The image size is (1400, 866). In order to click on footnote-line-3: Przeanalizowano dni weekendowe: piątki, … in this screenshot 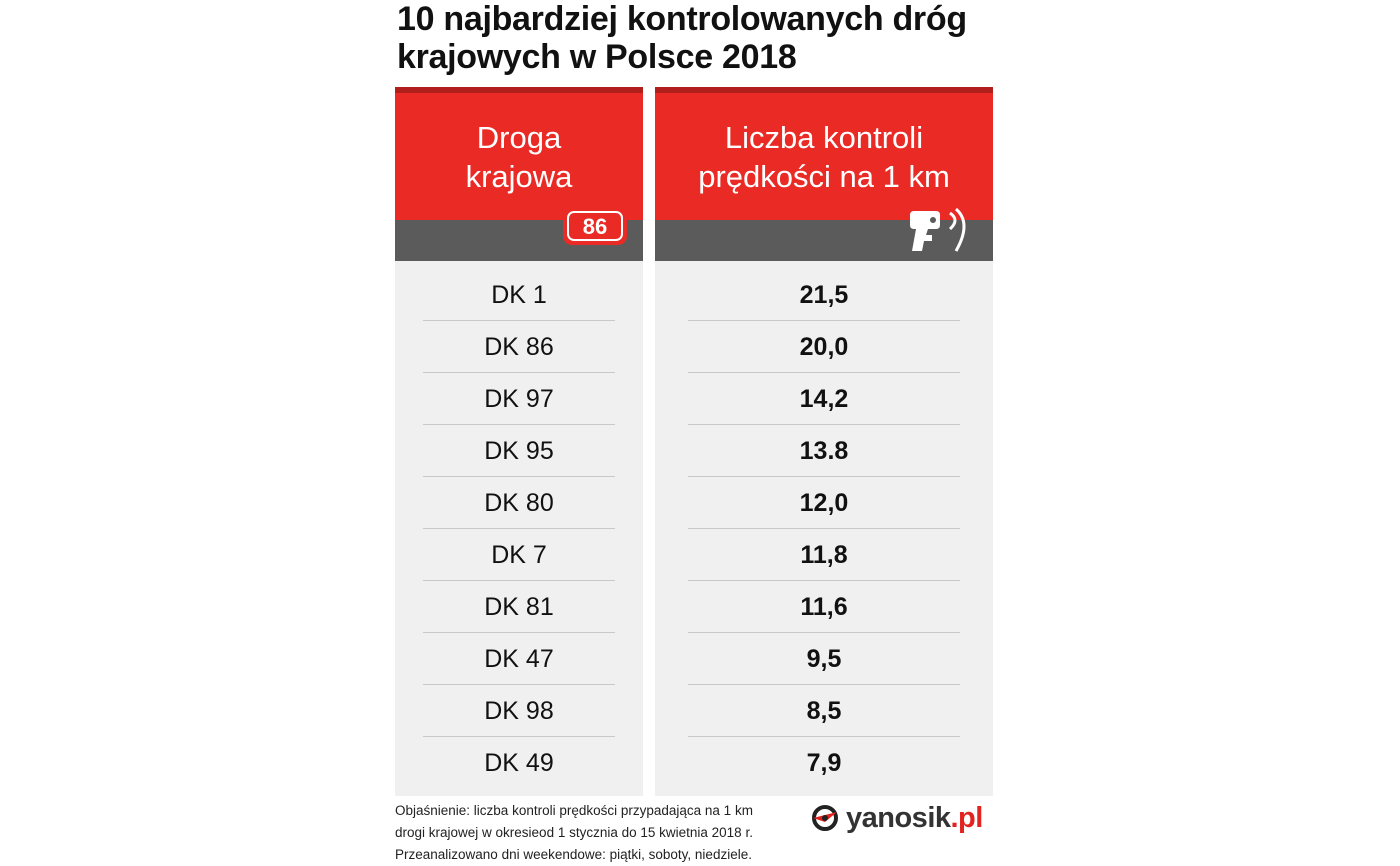, I will do `click(573, 854)`.